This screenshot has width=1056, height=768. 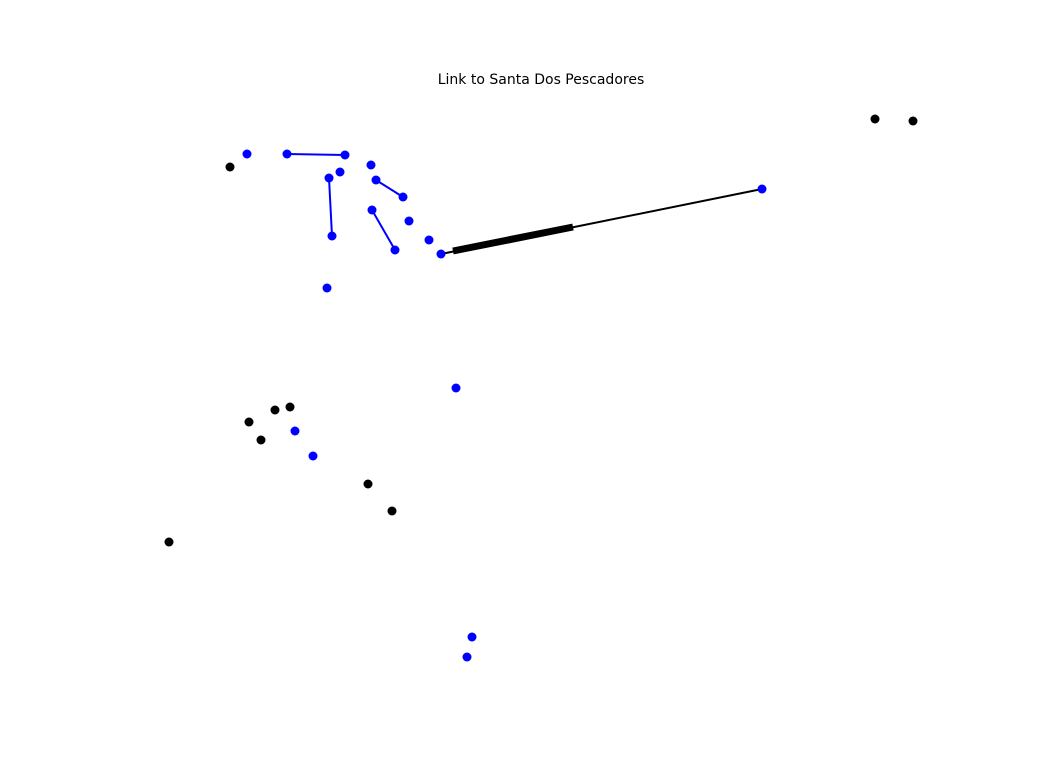 I want to click on link-segment-thick, so click(x=513, y=239).